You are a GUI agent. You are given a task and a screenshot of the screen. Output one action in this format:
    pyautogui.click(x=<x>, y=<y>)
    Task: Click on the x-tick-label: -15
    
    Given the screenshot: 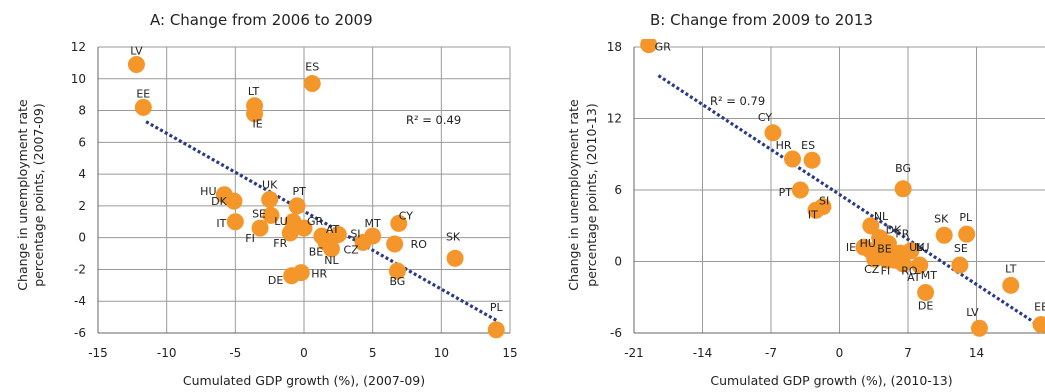 What is the action you would take?
    pyautogui.click(x=98, y=353)
    